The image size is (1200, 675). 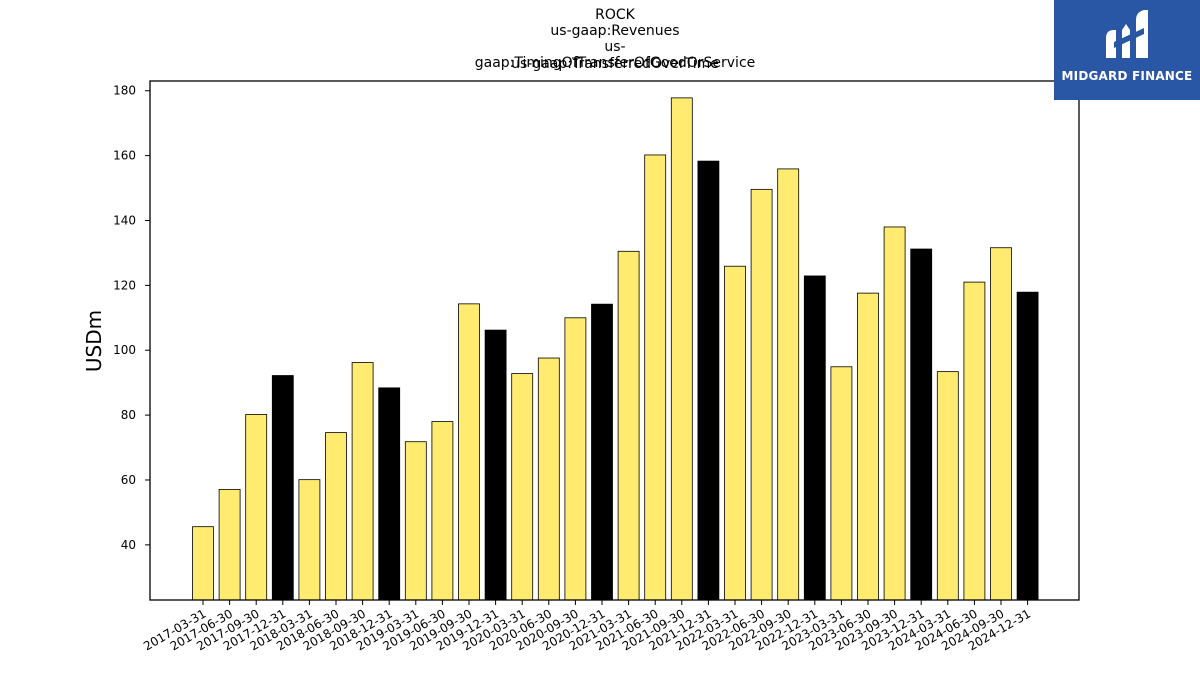 What do you see at coordinates (124, 91) in the screenshot?
I see `y-tick-label: 180` at bounding box center [124, 91].